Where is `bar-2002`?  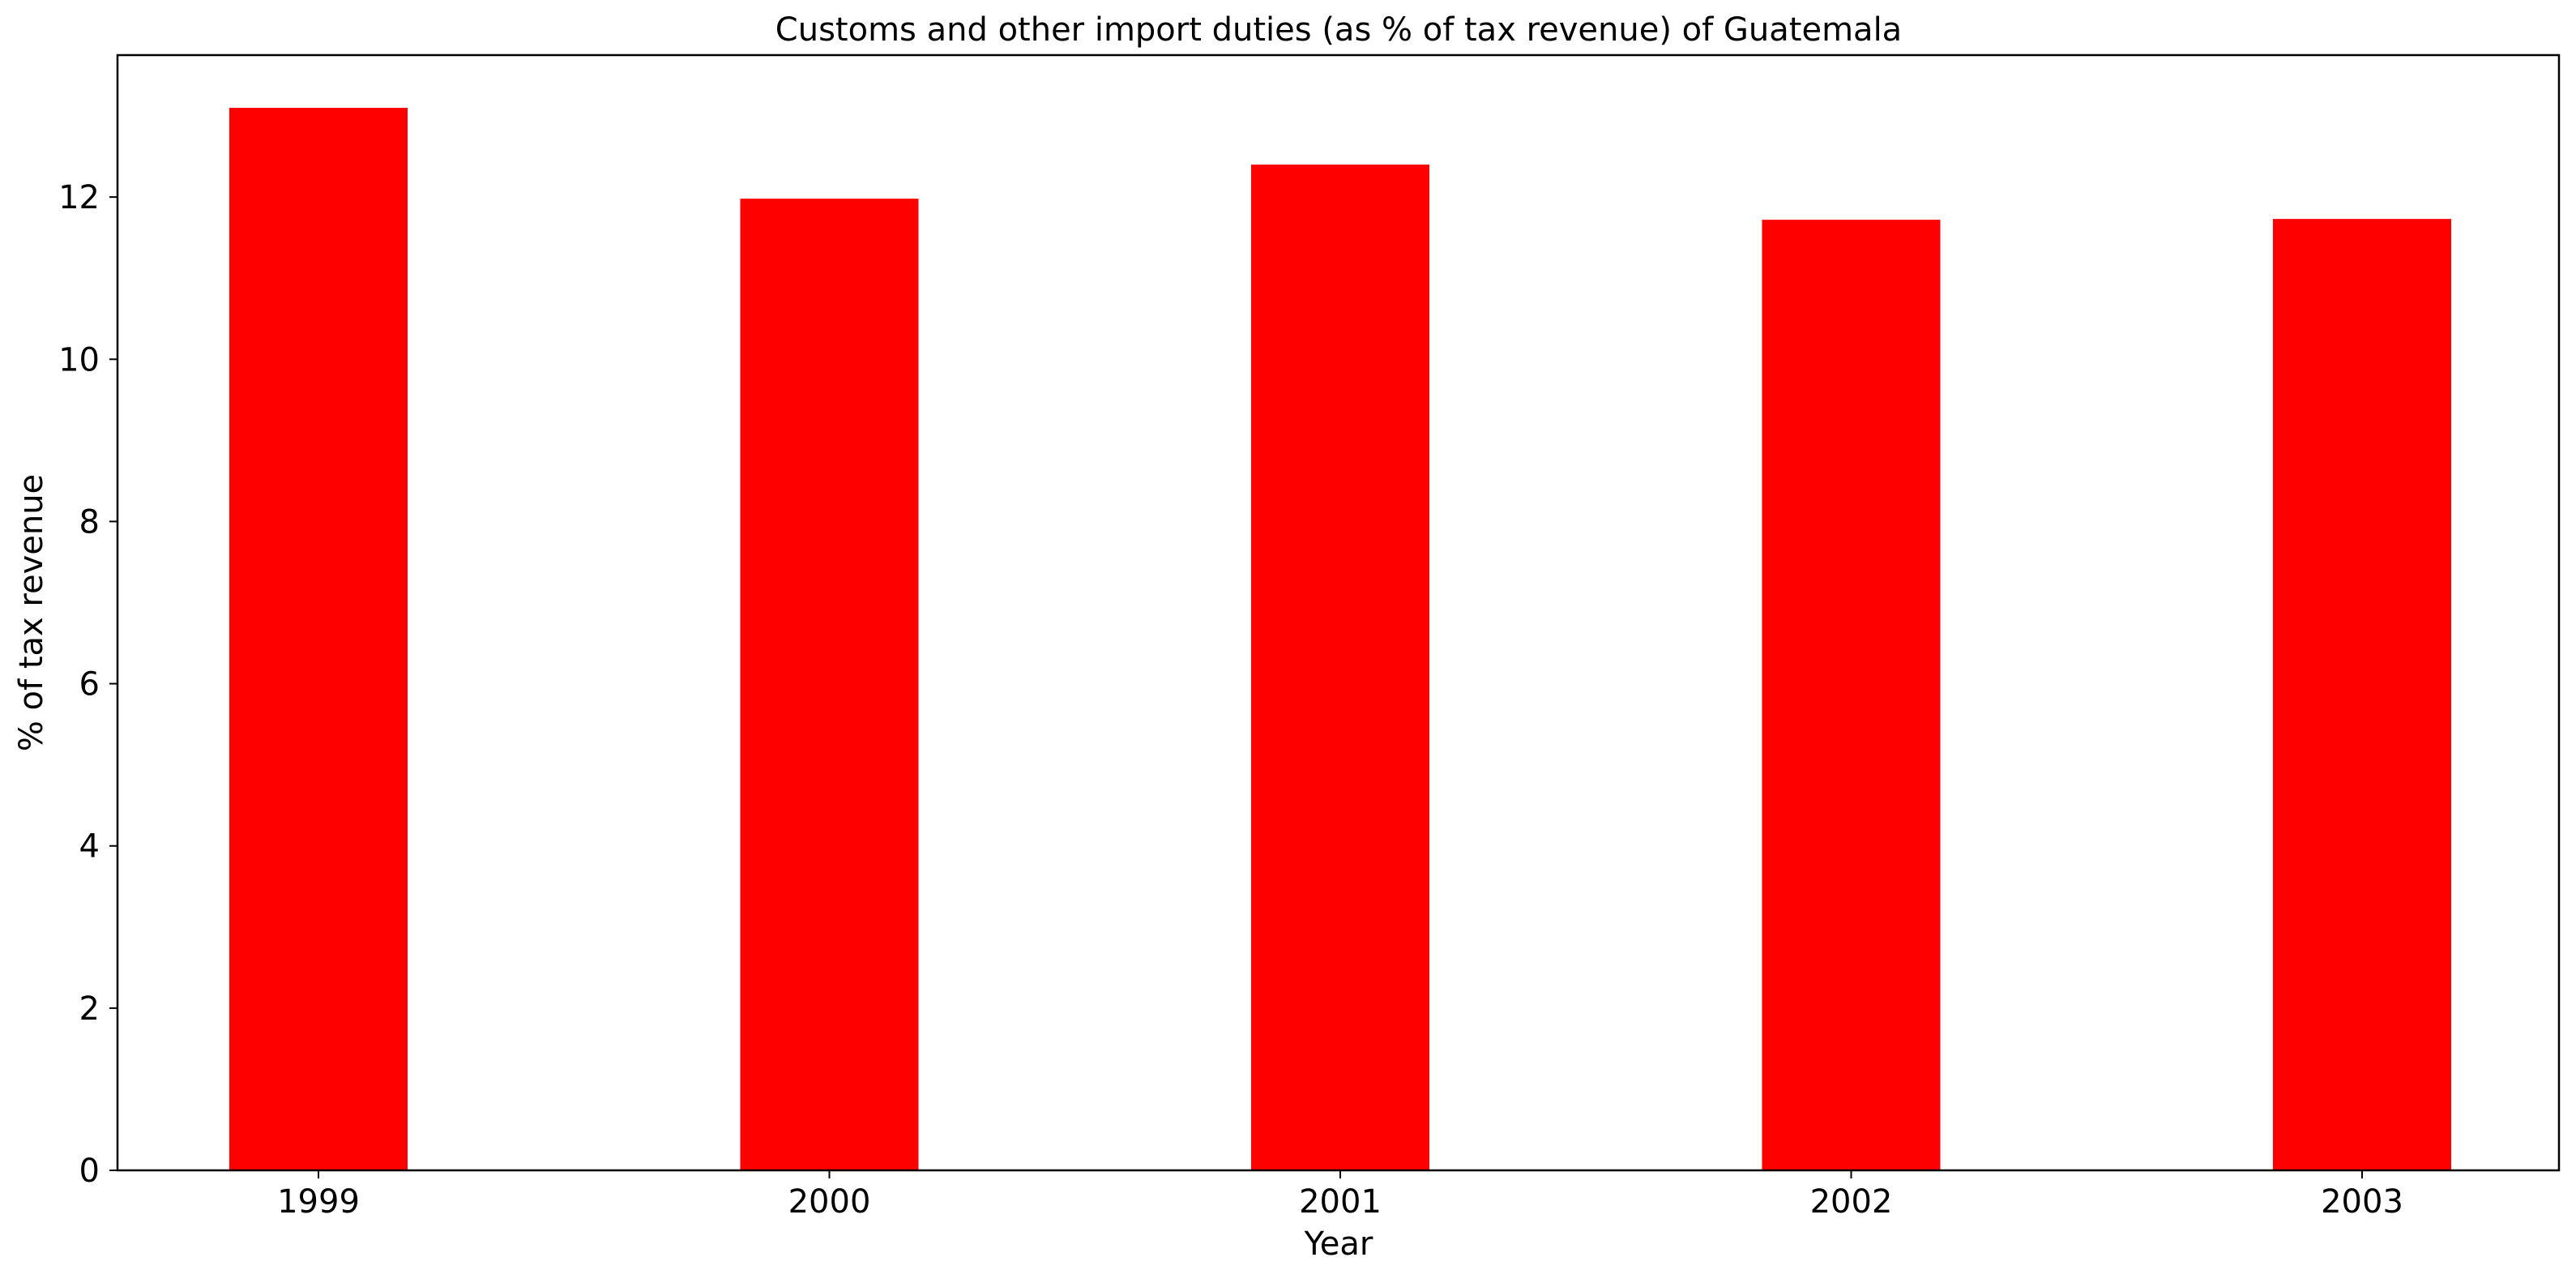 bar-2002 is located at coordinates (1851, 695).